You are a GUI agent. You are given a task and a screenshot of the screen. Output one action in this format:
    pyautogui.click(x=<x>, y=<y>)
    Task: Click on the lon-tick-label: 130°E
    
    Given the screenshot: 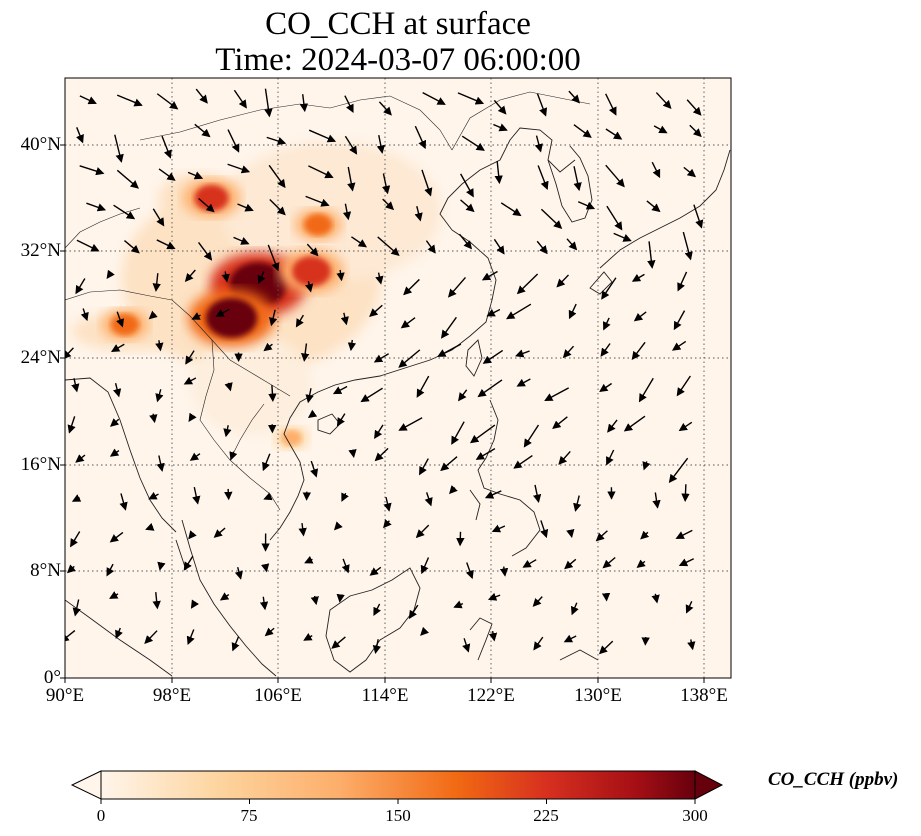 What is the action you would take?
    pyautogui.click(x=598, y=695)
    